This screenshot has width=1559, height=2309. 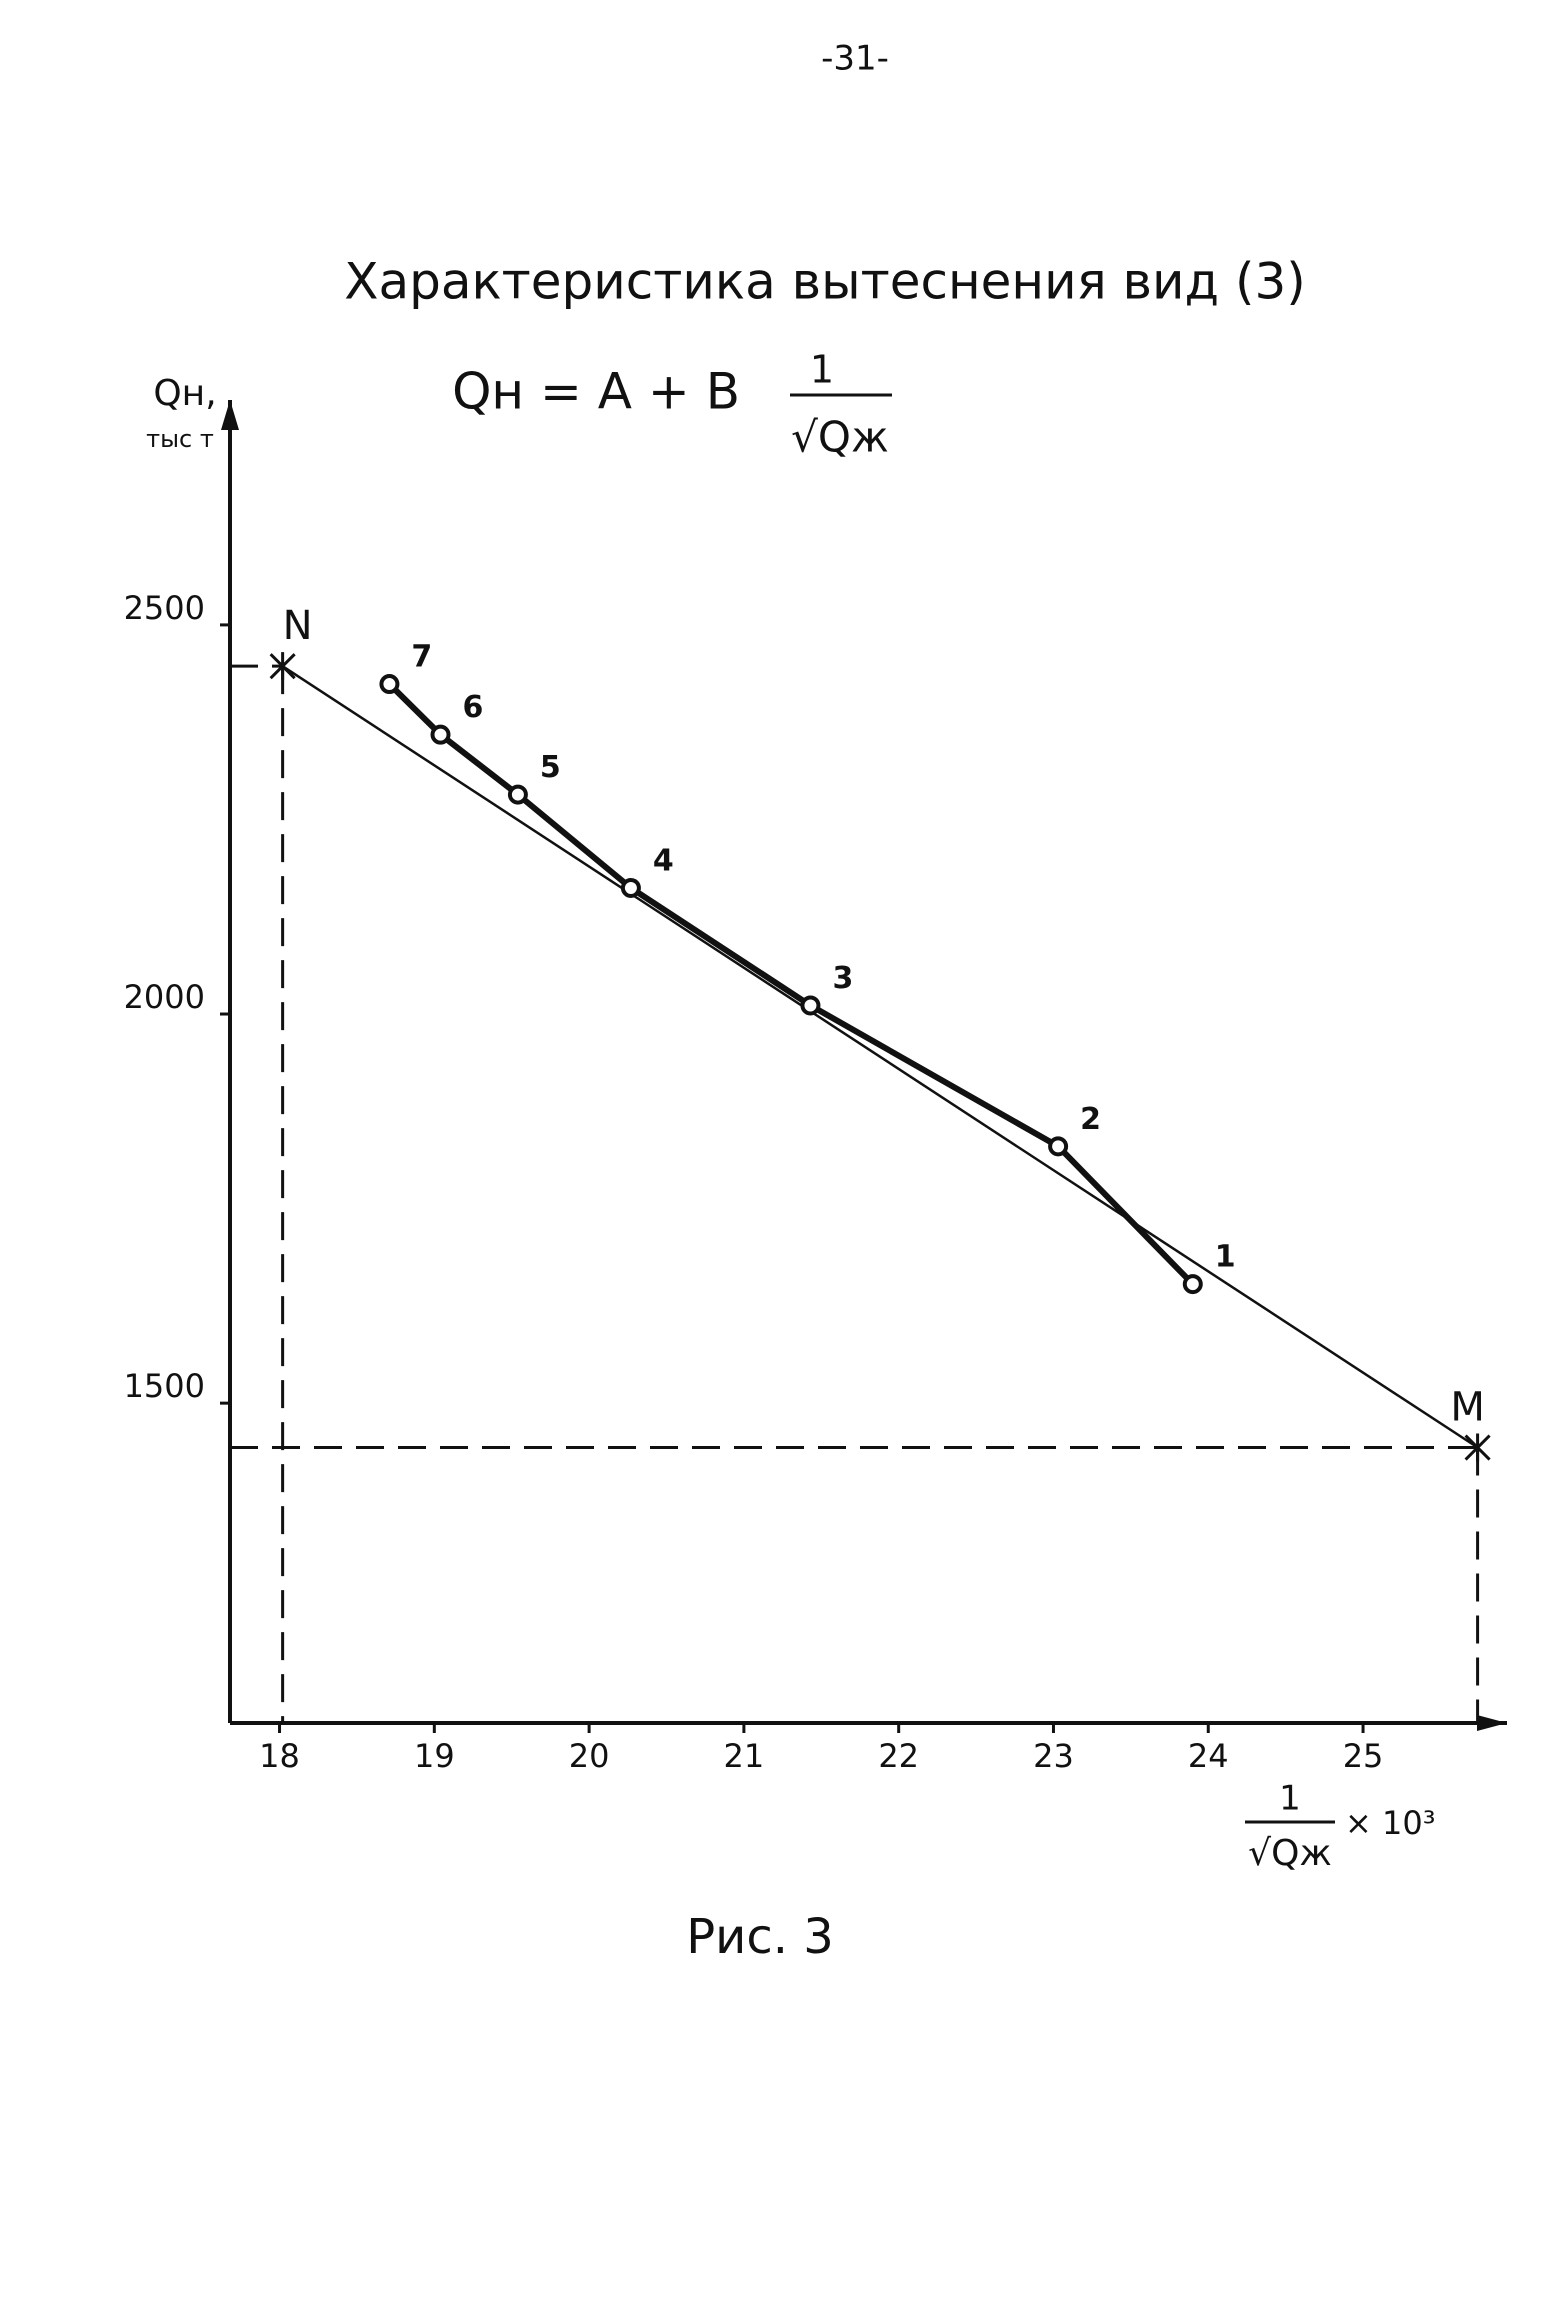 I want to click on y-tick-label: 2000, so click(x=164, y=997).